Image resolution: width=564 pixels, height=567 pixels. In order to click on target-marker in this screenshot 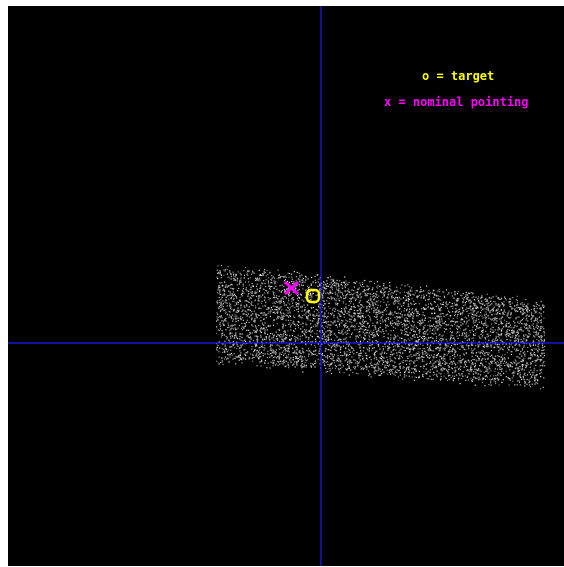, I will do `click(313, 296)`.